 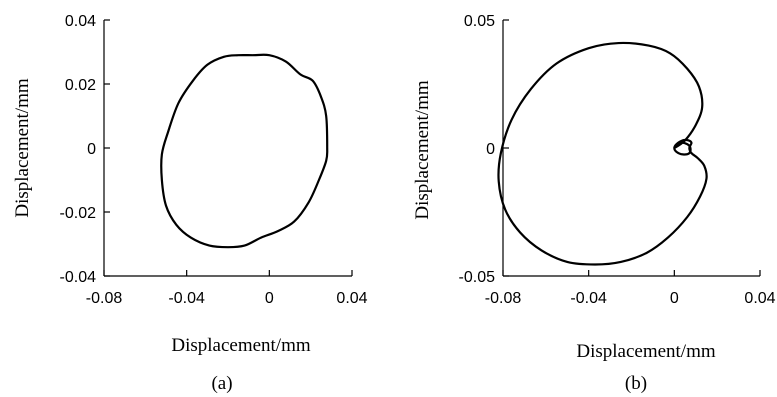 I want to click on y-tick-label-a-2: 0, so click(x=91, y=149).